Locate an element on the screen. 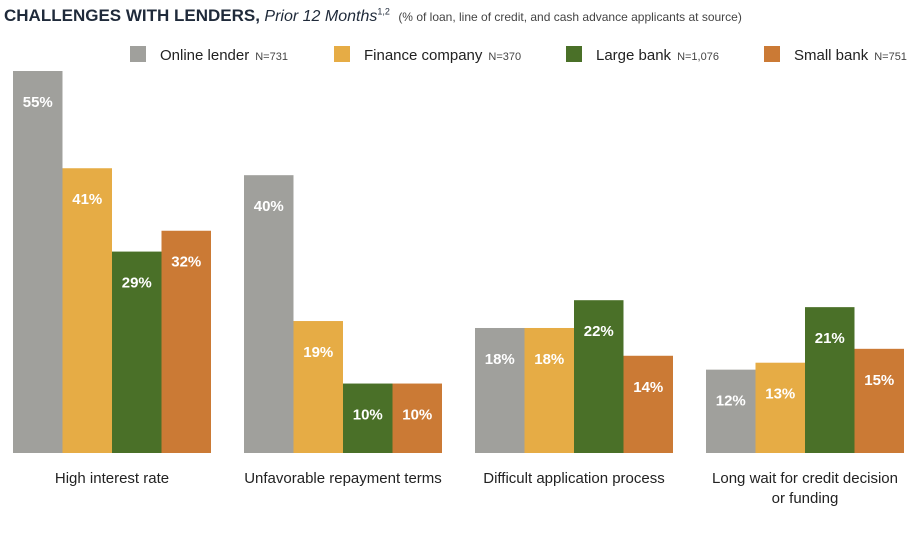 The image size is (922, 537). bar-value-label: 12% is located at coordinates (731, 401).